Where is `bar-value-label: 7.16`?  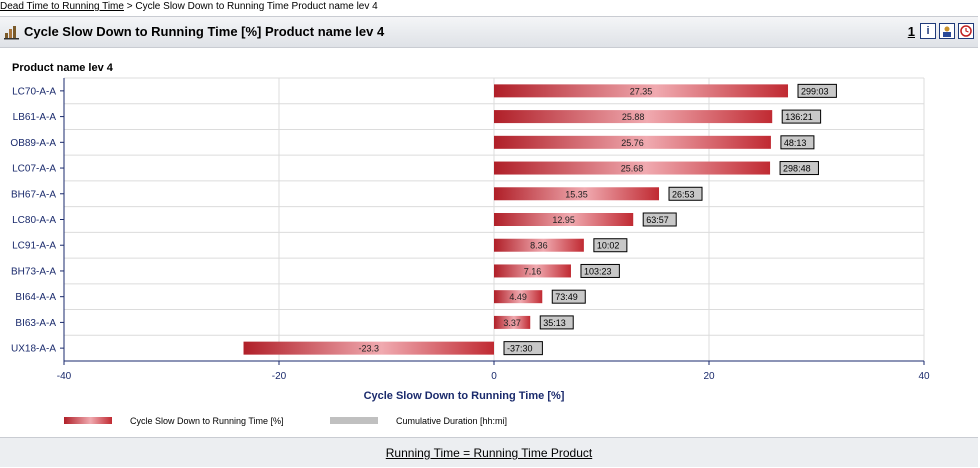
bar-value-label: 7.16 is located at coordinates (533, 271).